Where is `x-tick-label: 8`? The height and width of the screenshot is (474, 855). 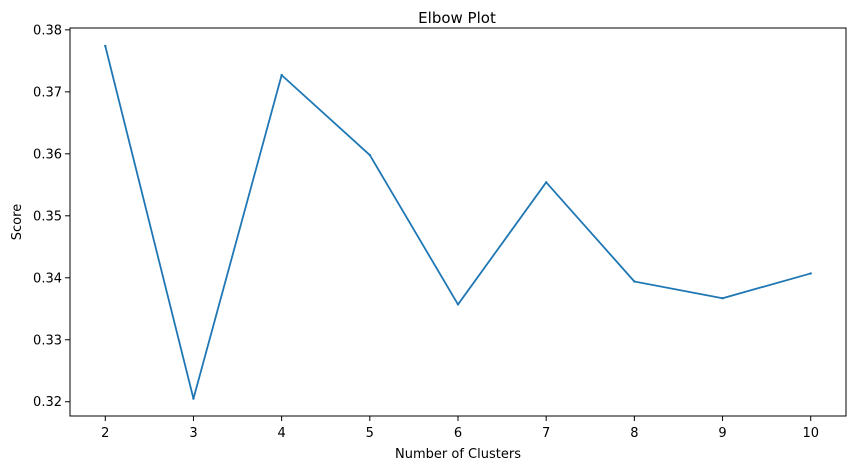
x-tick-label: 8 is located at coordinates (634, 433).